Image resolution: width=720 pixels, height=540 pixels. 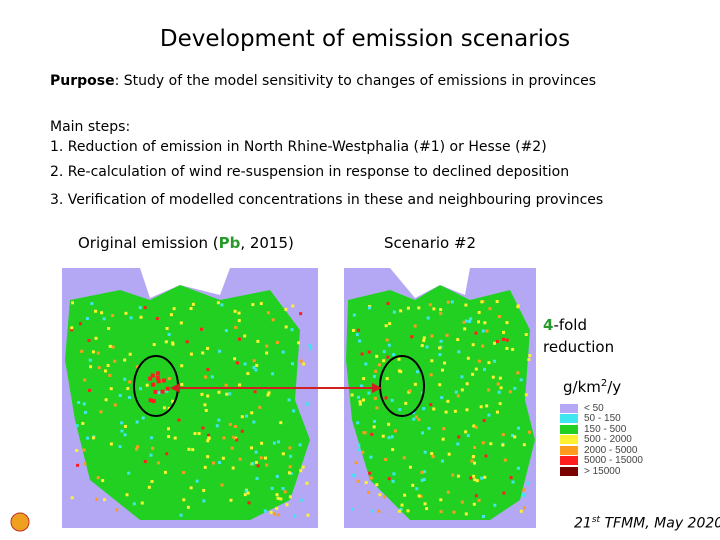 I want to click on note-factor: 4, so click(x=548, y=325).